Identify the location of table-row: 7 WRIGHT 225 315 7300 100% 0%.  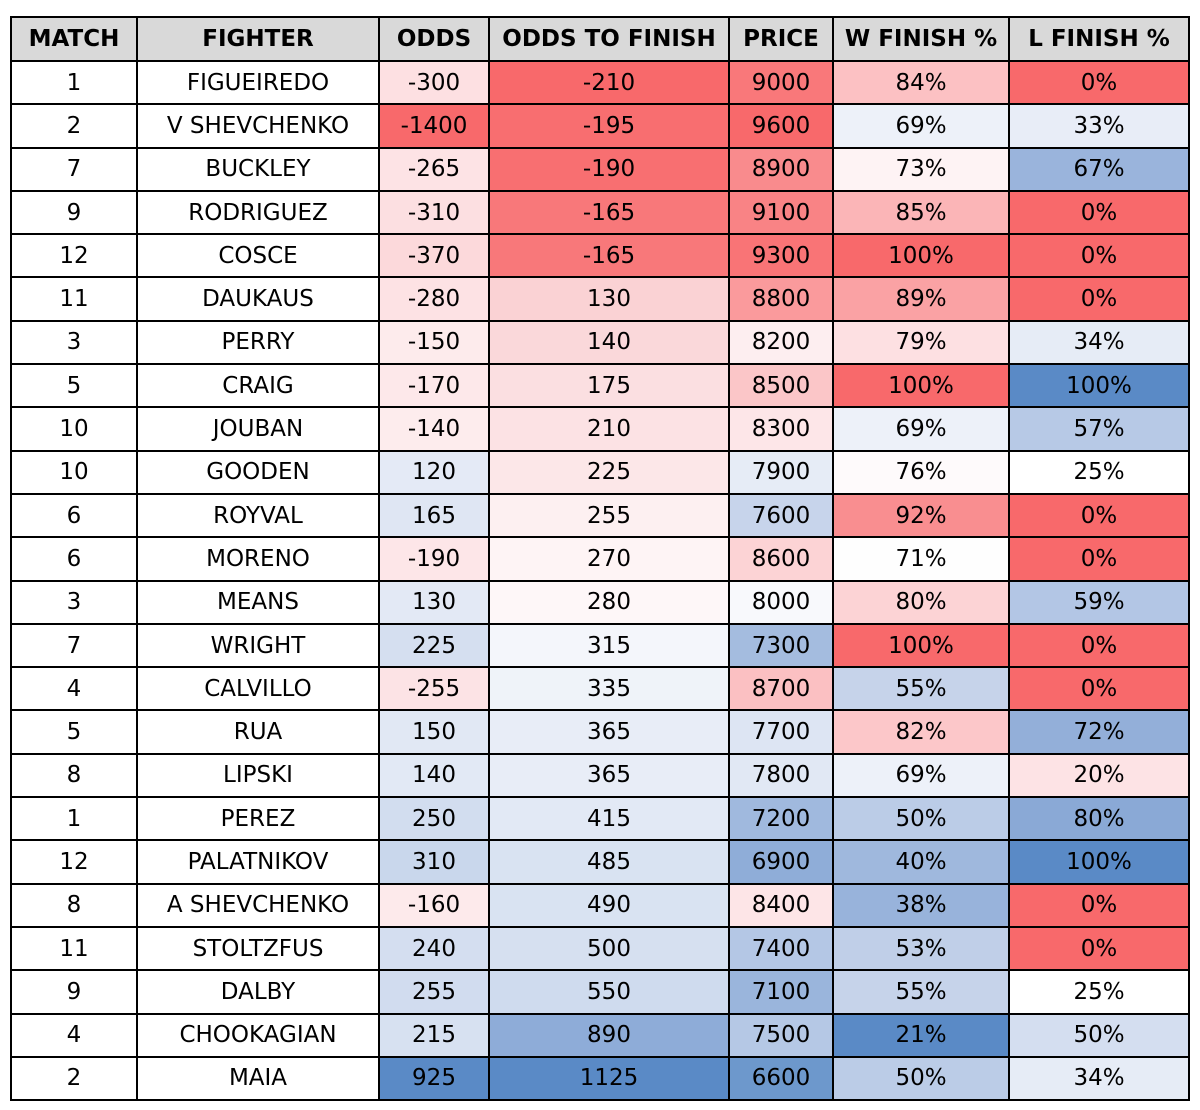
(600, 645).